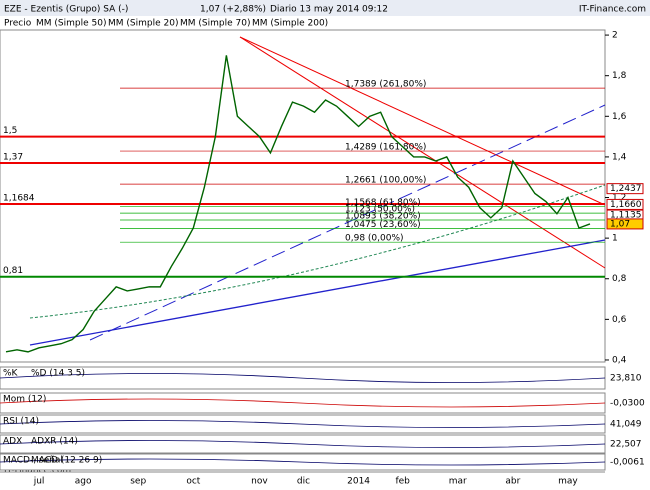  Describe the element at coordinates (33, 461) in the screenshot. I see `indicator-name: MACD-, señal` at that location.